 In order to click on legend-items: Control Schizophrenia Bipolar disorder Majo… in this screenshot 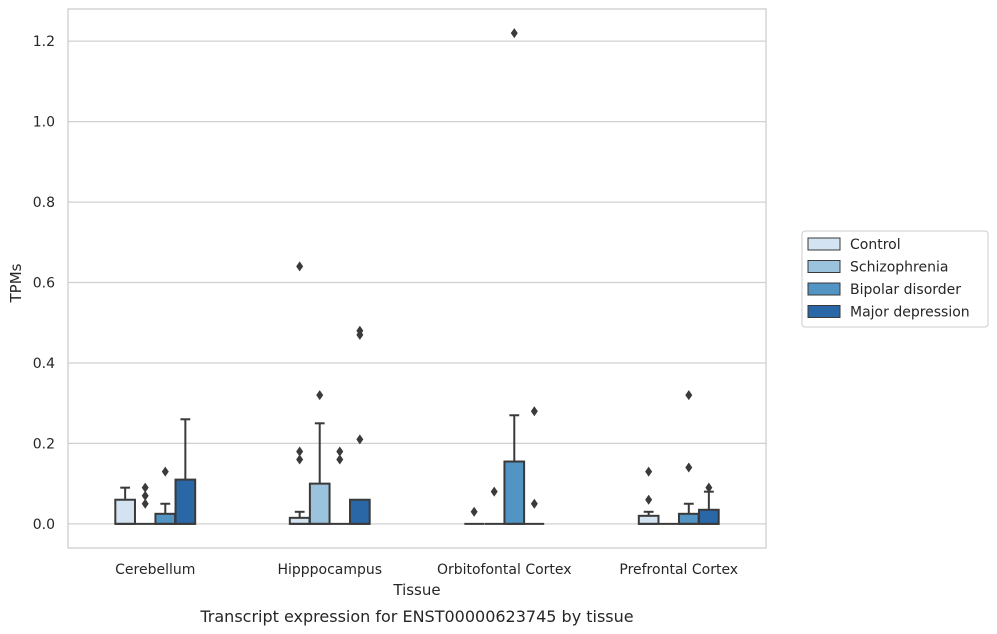, I will do `click(888, 279)`.